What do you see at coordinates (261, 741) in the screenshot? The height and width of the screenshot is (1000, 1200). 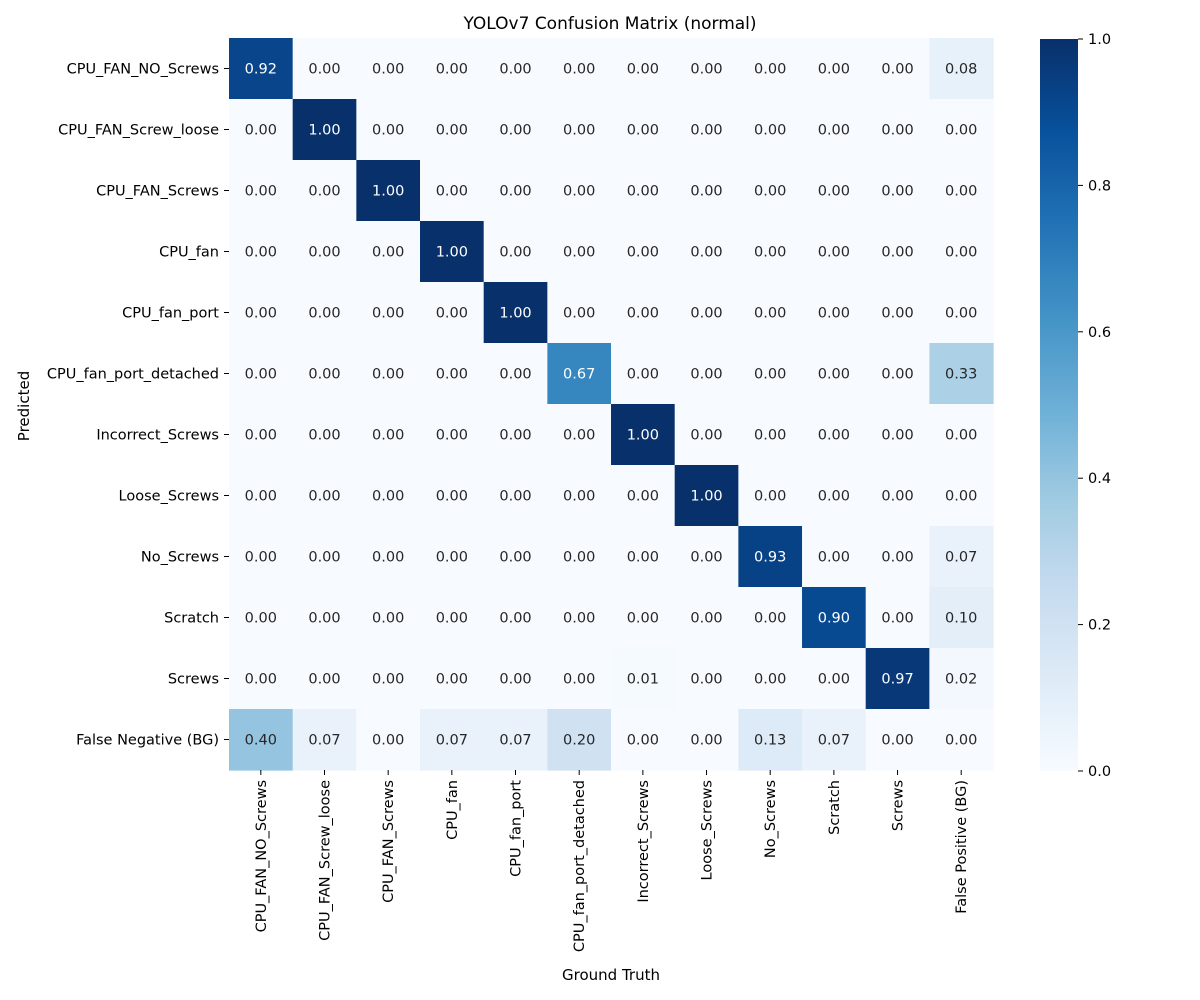 I see `cell-value-label: 0.40` at bounding box center [261, 741].